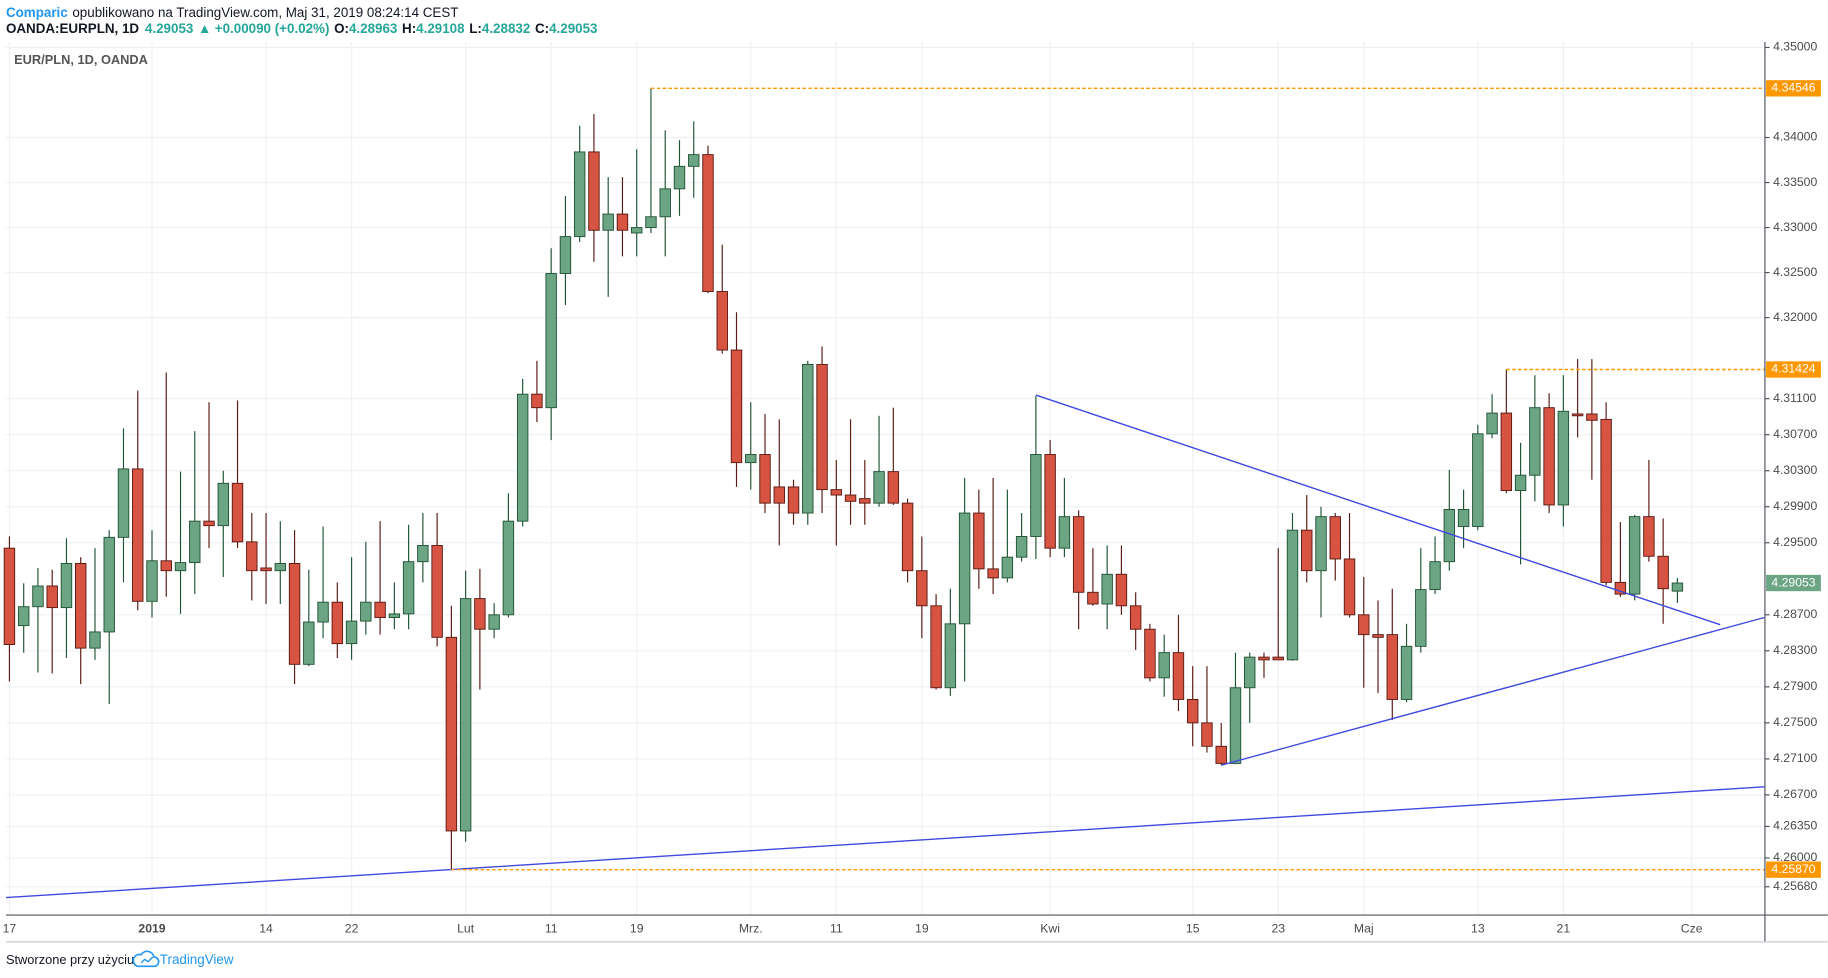 This screenshot has width=1828, height=978. I want to click on last-price: 4.29053, so click(169, 28).